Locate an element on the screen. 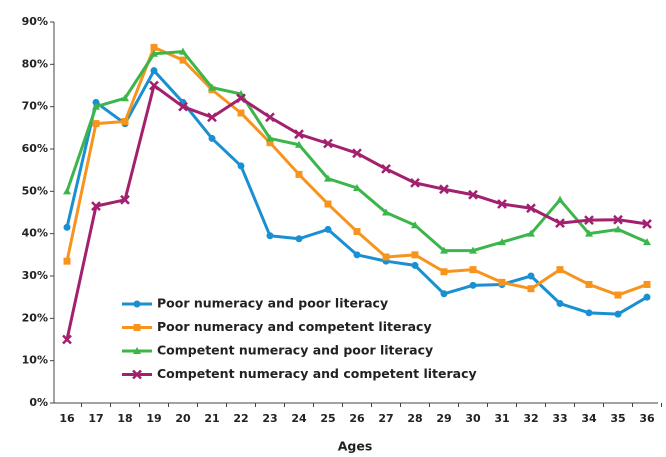  x-tick-label: 30 is located at coordinates (473, 418).